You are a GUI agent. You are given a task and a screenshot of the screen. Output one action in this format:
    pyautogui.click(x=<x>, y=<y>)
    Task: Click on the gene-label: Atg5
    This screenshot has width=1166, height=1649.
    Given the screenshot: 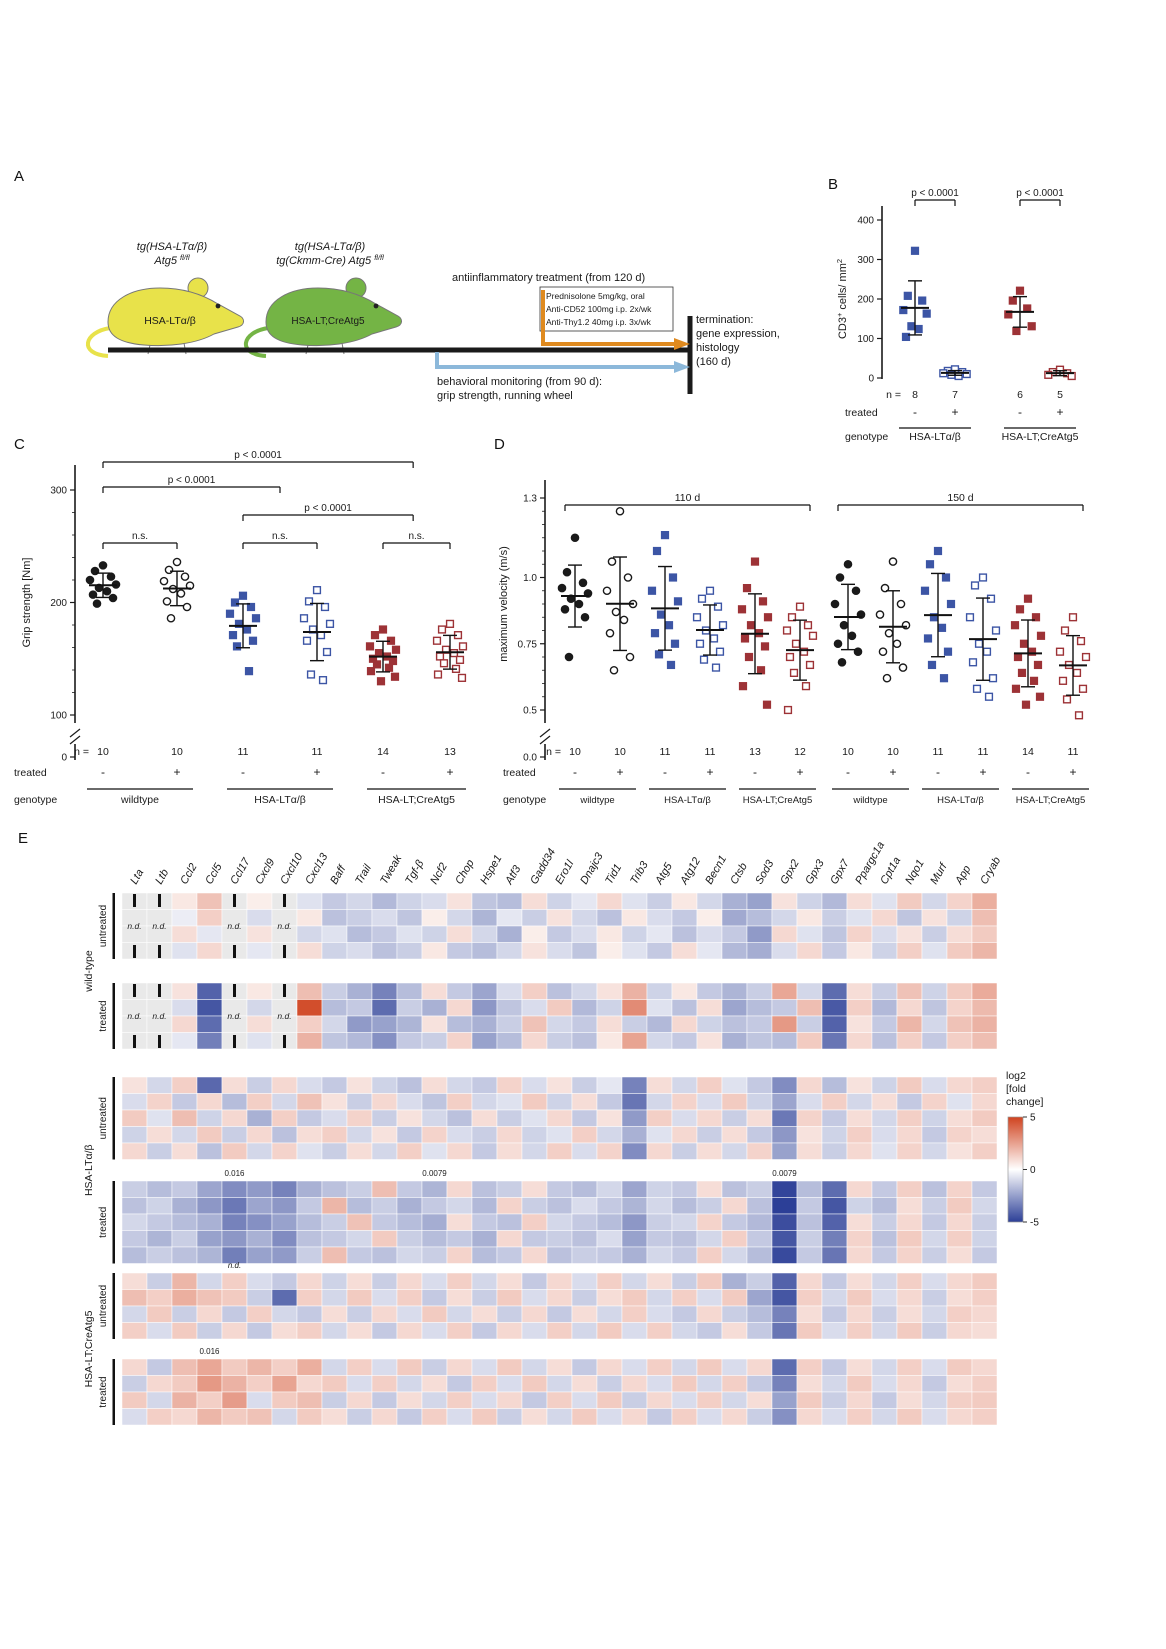 What is the action you would take?
    pyautogui.click(x=664, y=873)
    